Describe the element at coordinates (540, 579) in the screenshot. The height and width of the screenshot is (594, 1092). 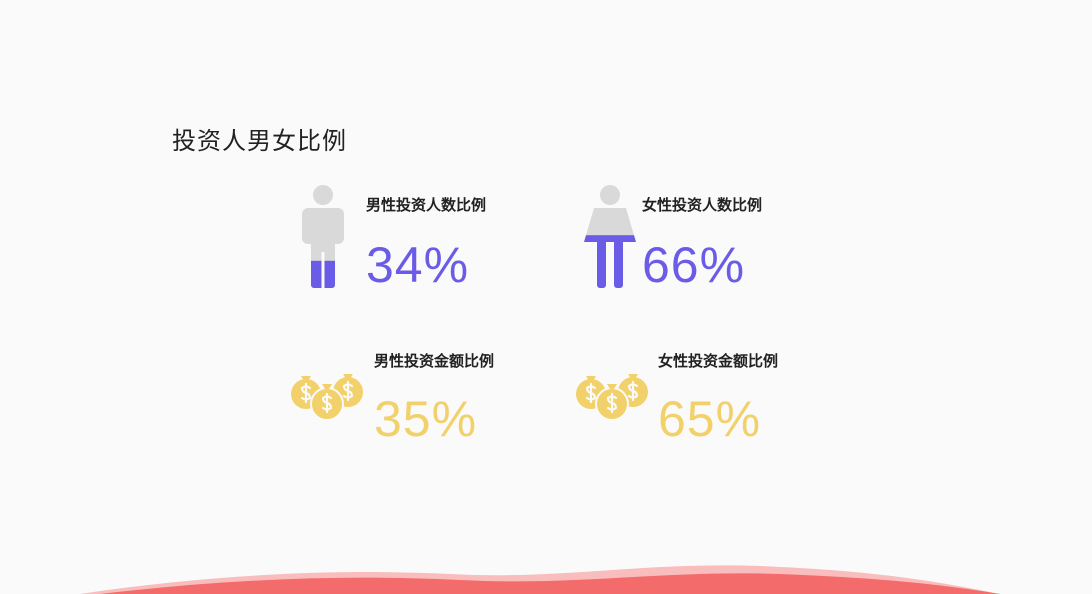
I see `decorative-wave` at that location.